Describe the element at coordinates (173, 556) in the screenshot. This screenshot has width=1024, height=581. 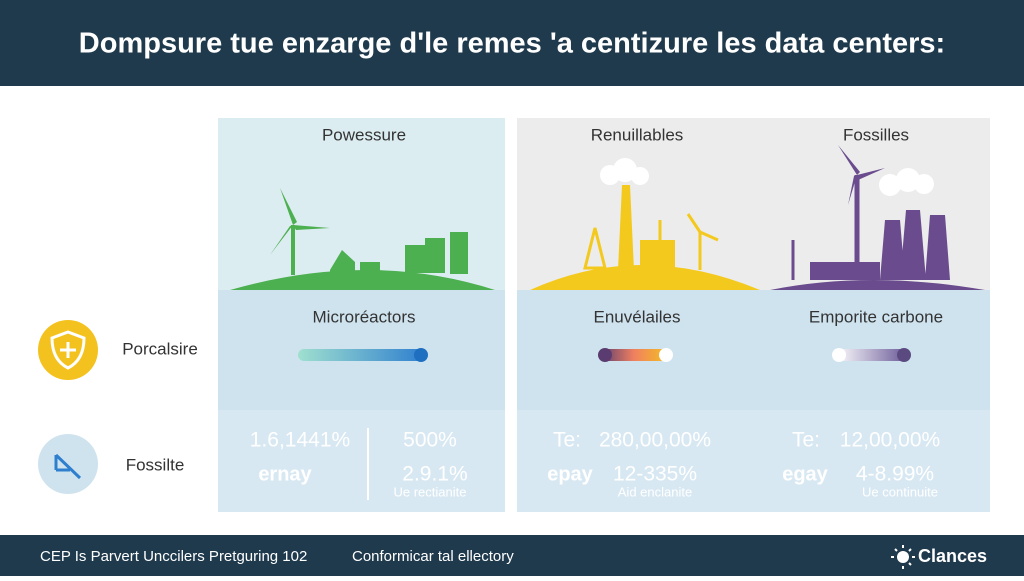
I see `footer-text: CEP Is Parvert Unccilers Pretguring 102` at that location.